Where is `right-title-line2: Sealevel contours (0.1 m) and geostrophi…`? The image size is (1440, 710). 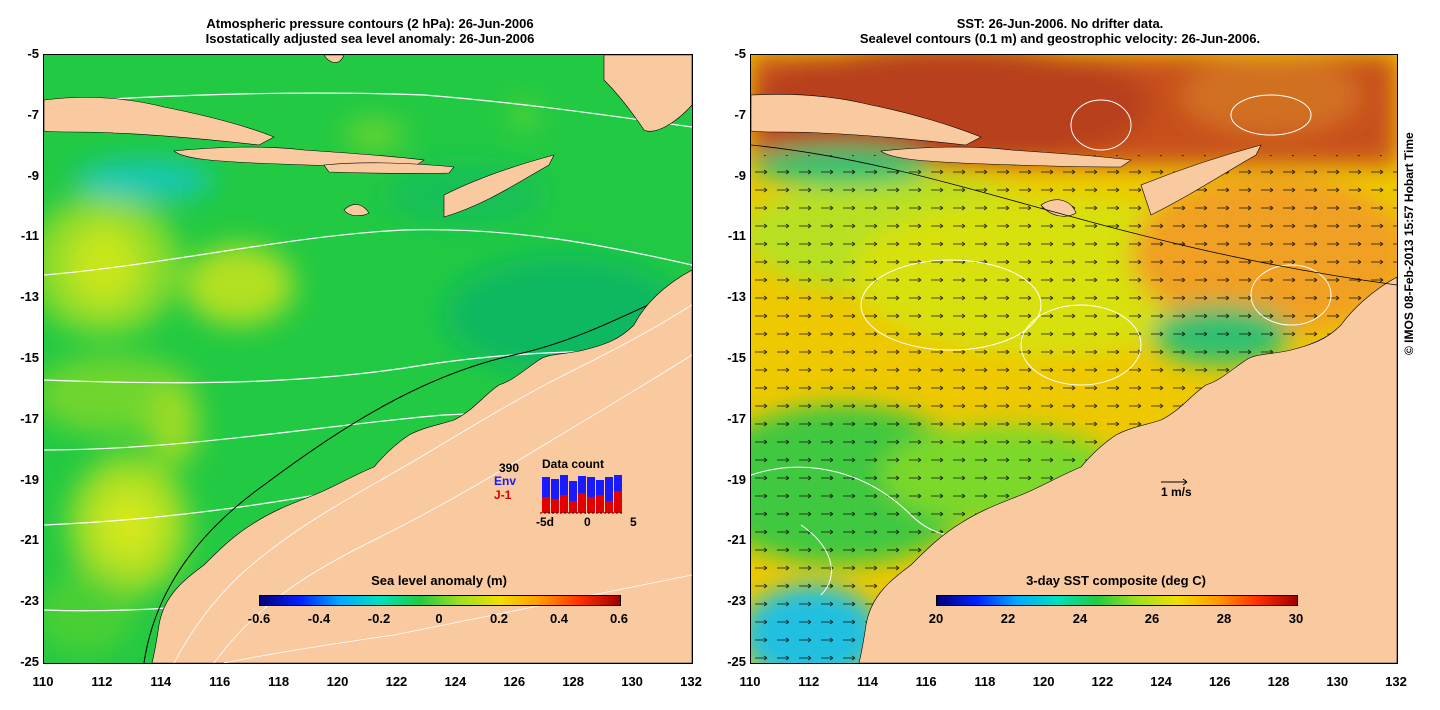
right-title-line2: Sealevel contours (0.1 m) and geostrophi… is located at coordinates (1060, 38).